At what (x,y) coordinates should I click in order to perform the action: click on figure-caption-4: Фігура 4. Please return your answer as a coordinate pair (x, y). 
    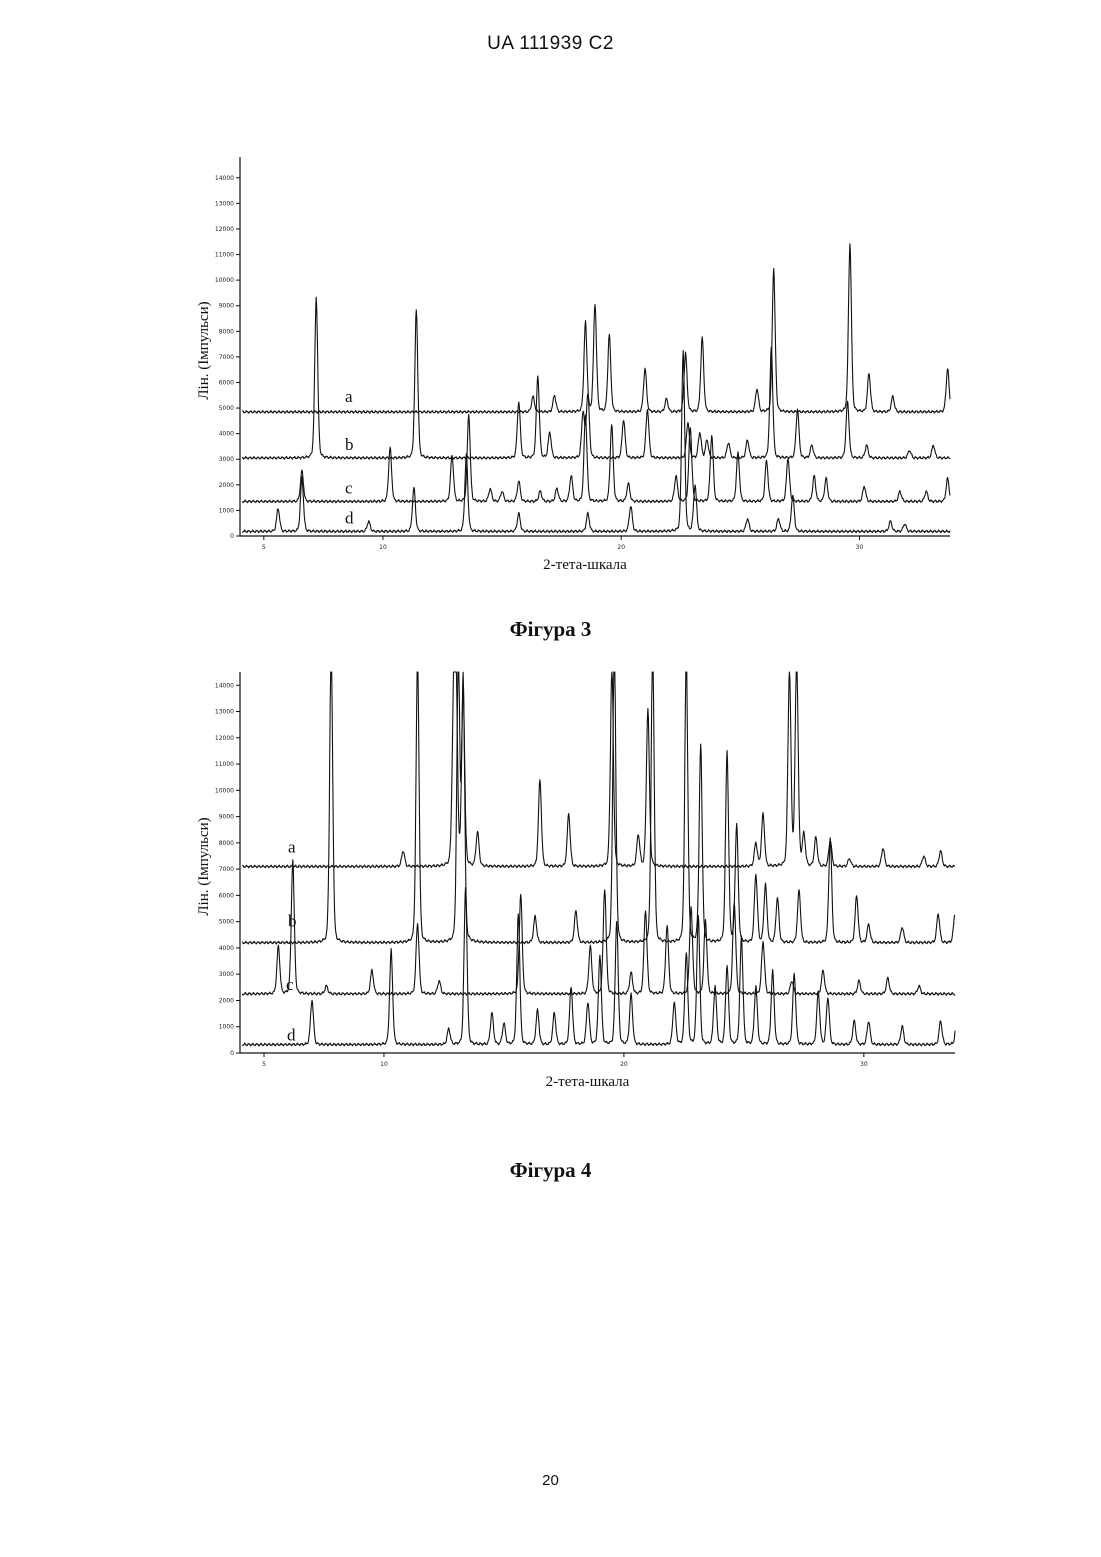
    Looking at the image, I should click on (550, 1170).